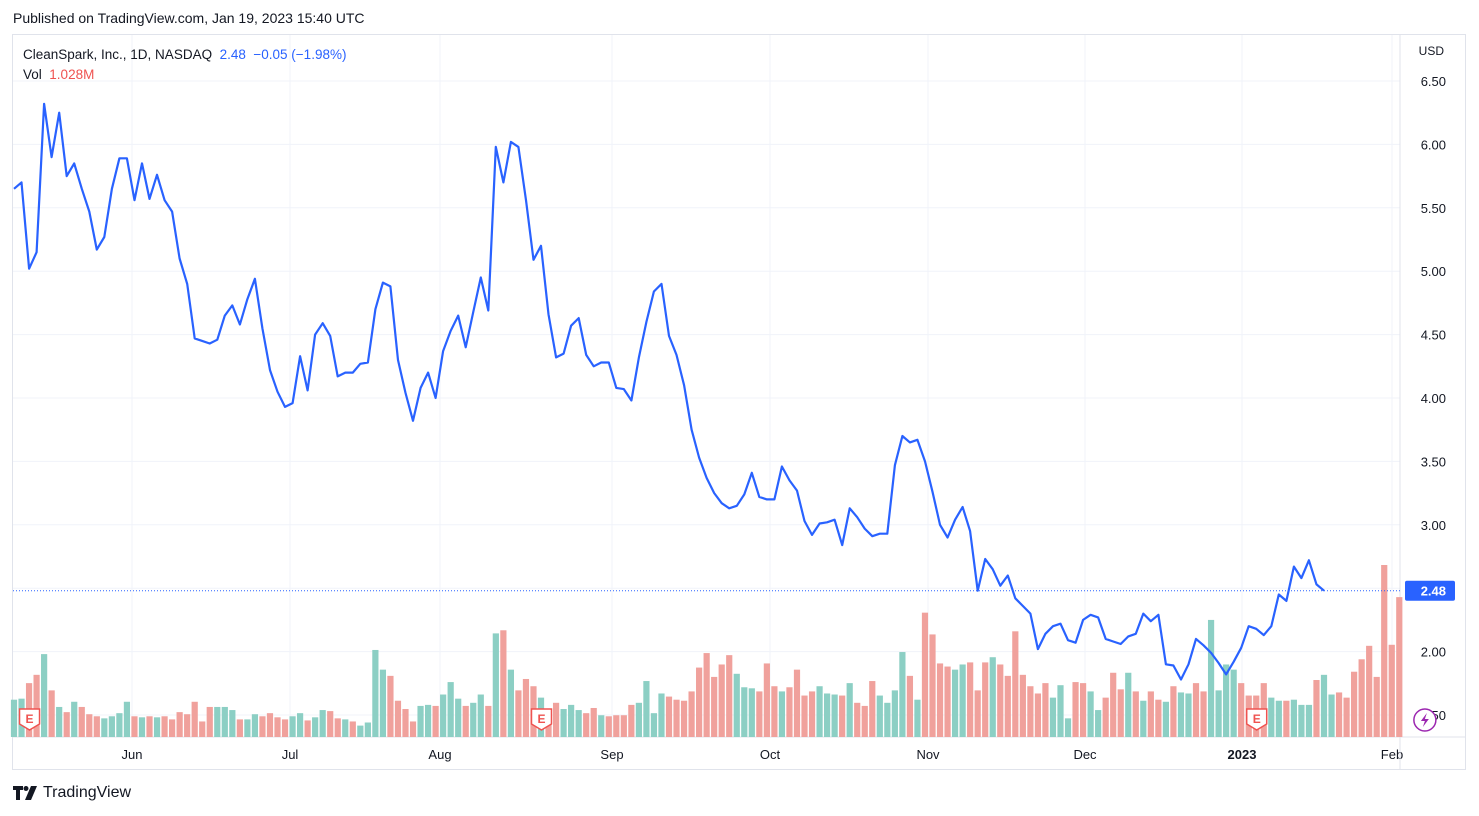  I want to click on y-tick-label: 6.00, so click(1433, 144).